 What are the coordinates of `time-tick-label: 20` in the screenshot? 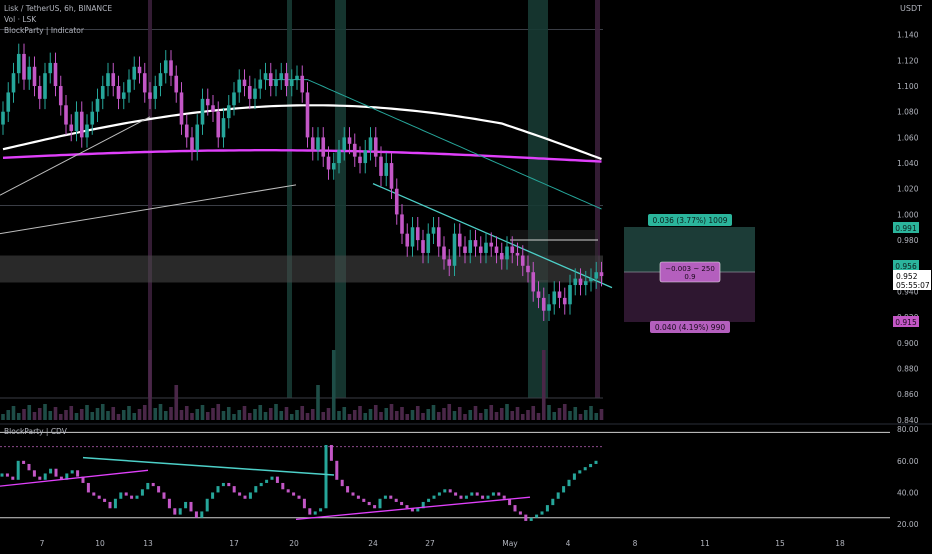 It's located at (294, 543).